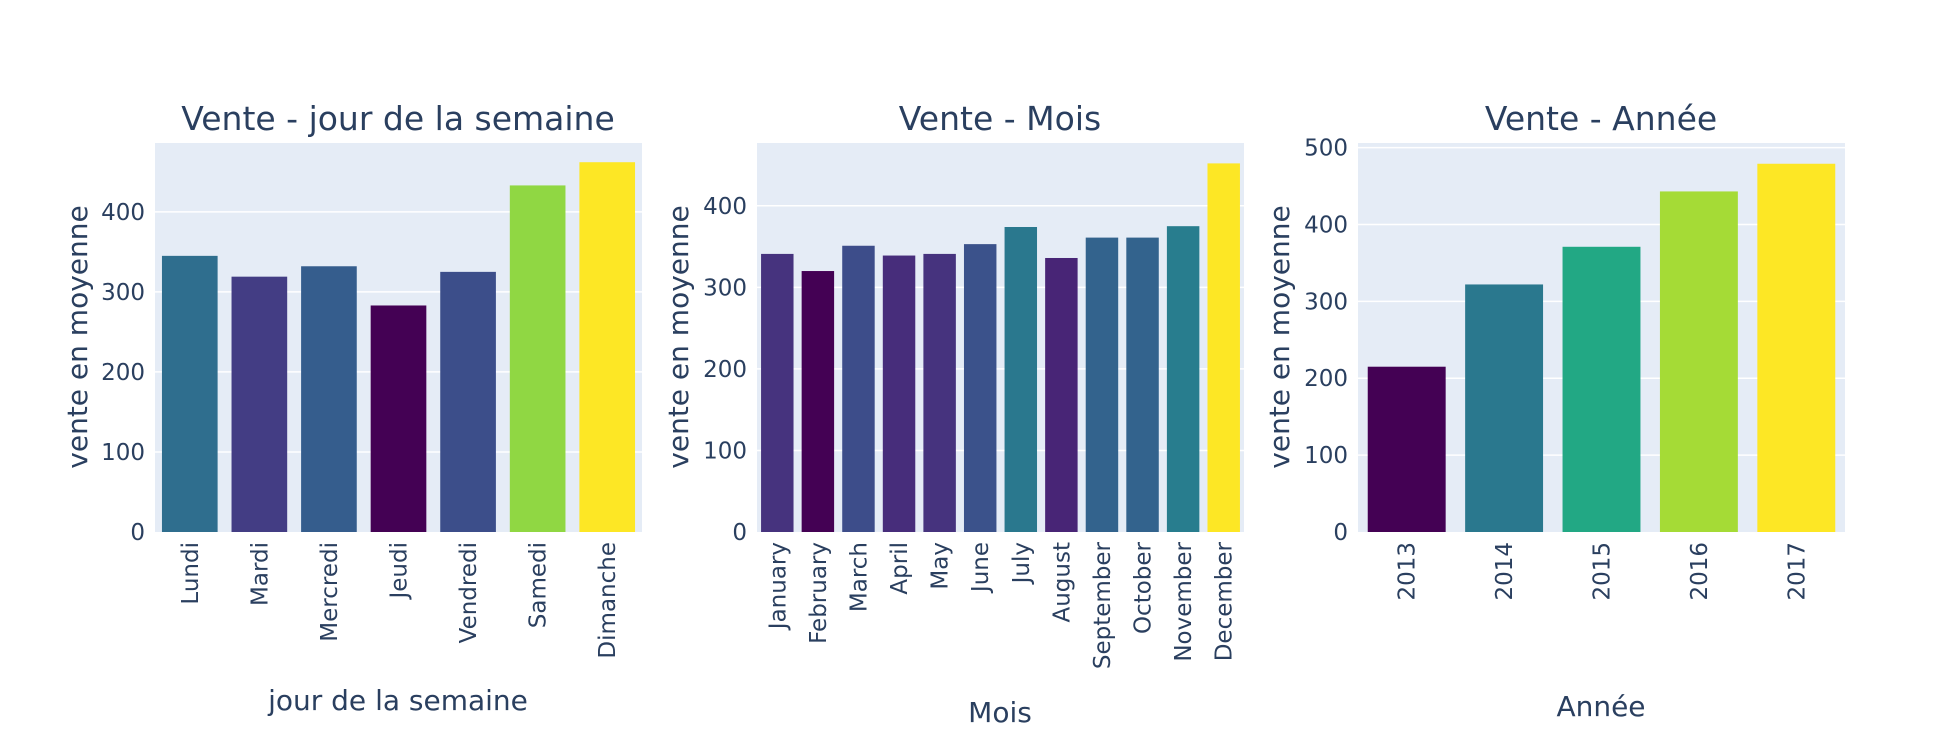 This screenshot has height=745, width=1946. What do you see at coordinates (1062, 582) in the screenshot?
I see `x-tick-label-month-august: August` at bounding box center [1062, 582].